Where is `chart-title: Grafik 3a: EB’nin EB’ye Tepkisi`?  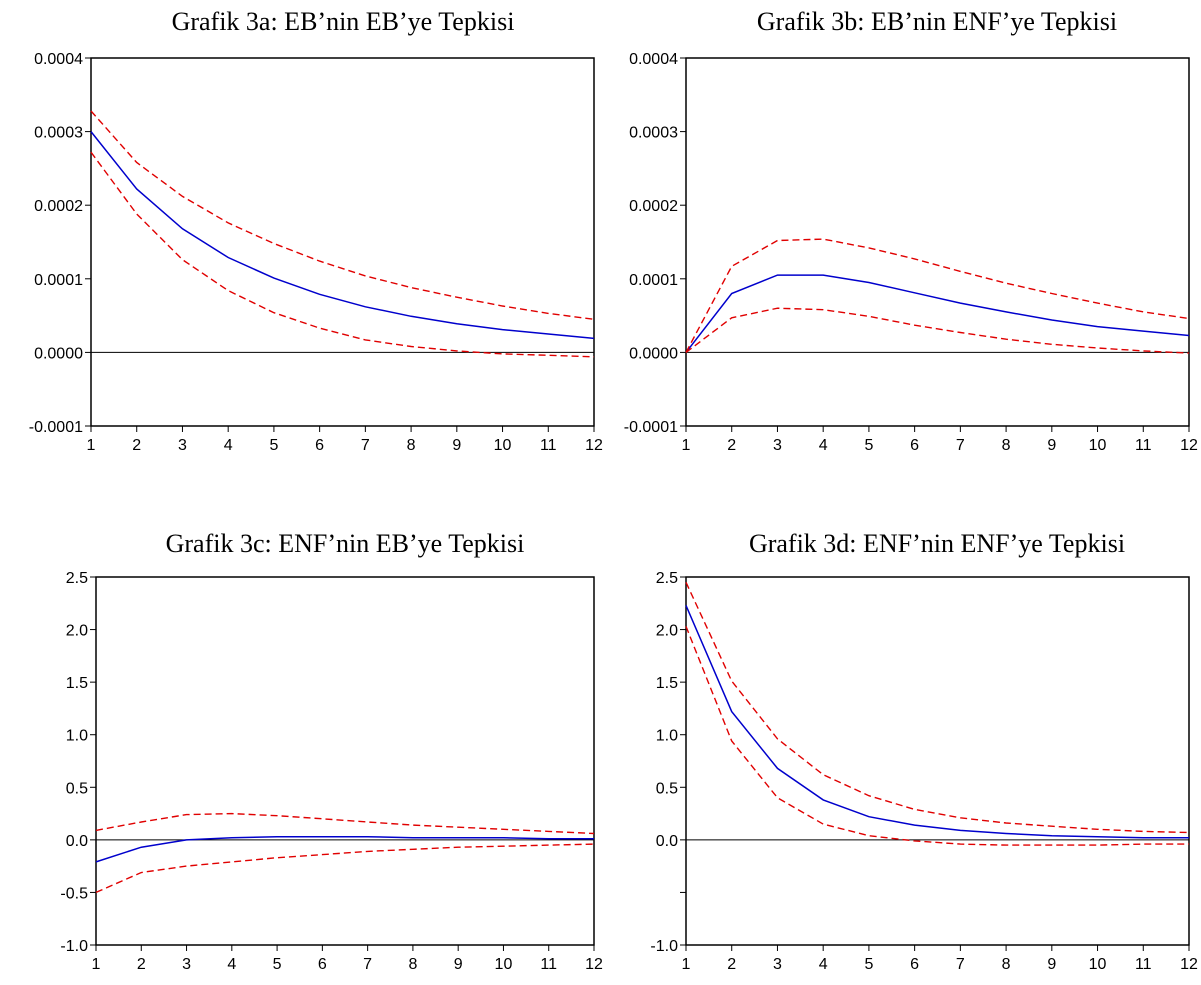 chart-title: Grafik 3a: EB’nin EB’ye Tepkisi is located at coordinates (343, 21).